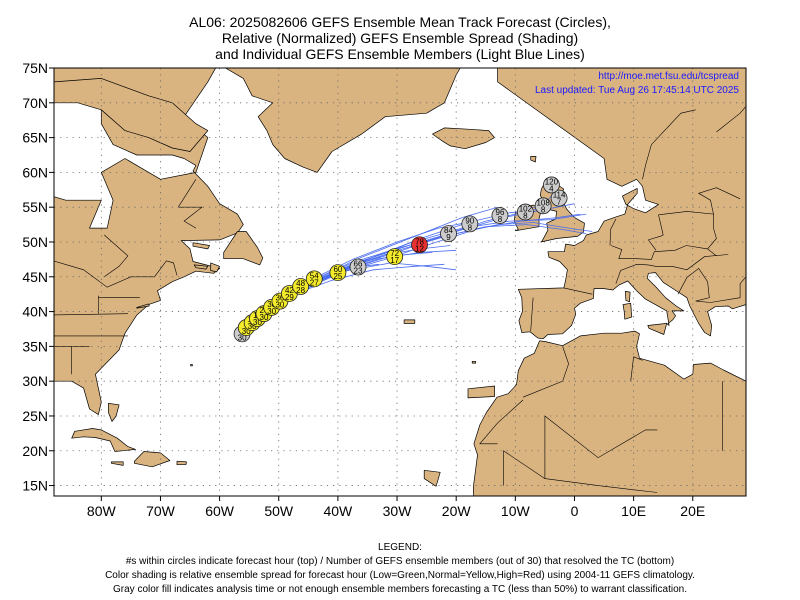  I want to click on forecast-hour-label: 90, so click(469, 220).